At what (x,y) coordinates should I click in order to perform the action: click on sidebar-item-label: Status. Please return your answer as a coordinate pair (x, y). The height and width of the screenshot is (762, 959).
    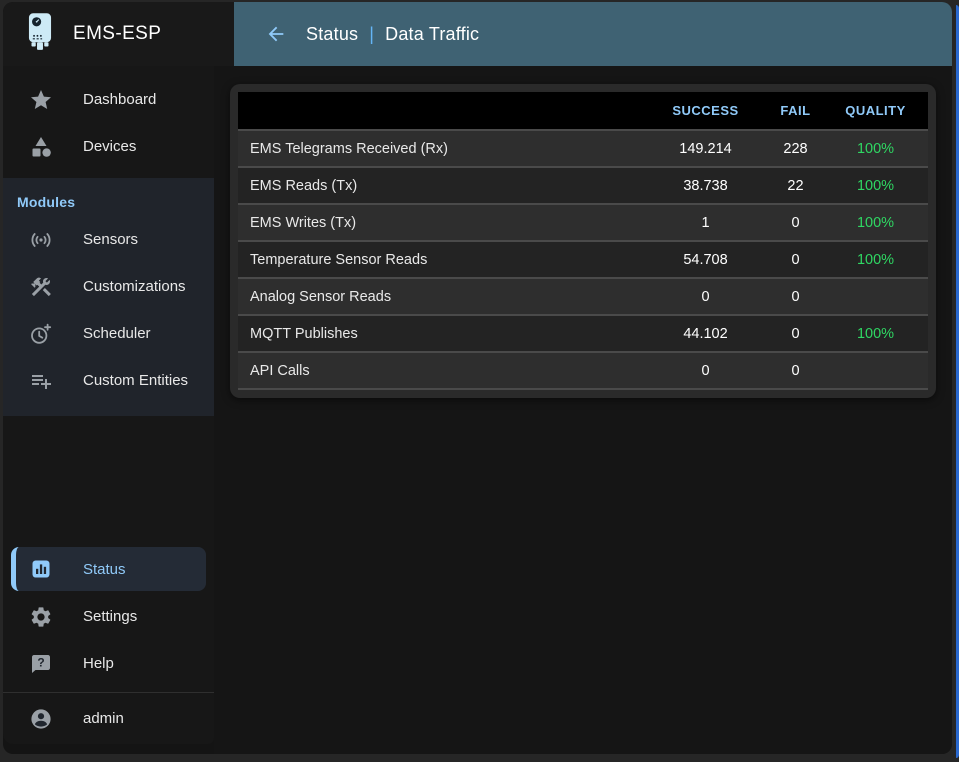
    Looking at the image, I should click on (104, 569).